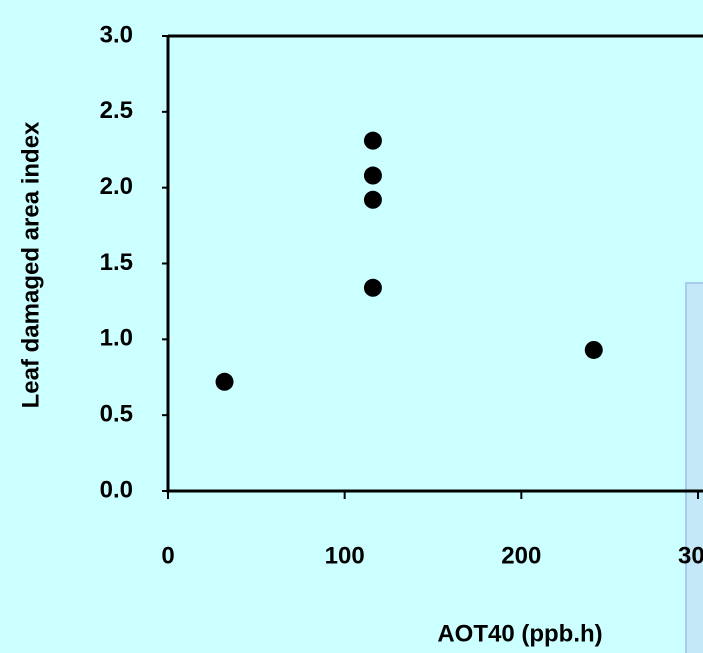  Describe the element at coordinates (116, 262) in the screenshot. I see `y-tick-label: 1.5` at that location.